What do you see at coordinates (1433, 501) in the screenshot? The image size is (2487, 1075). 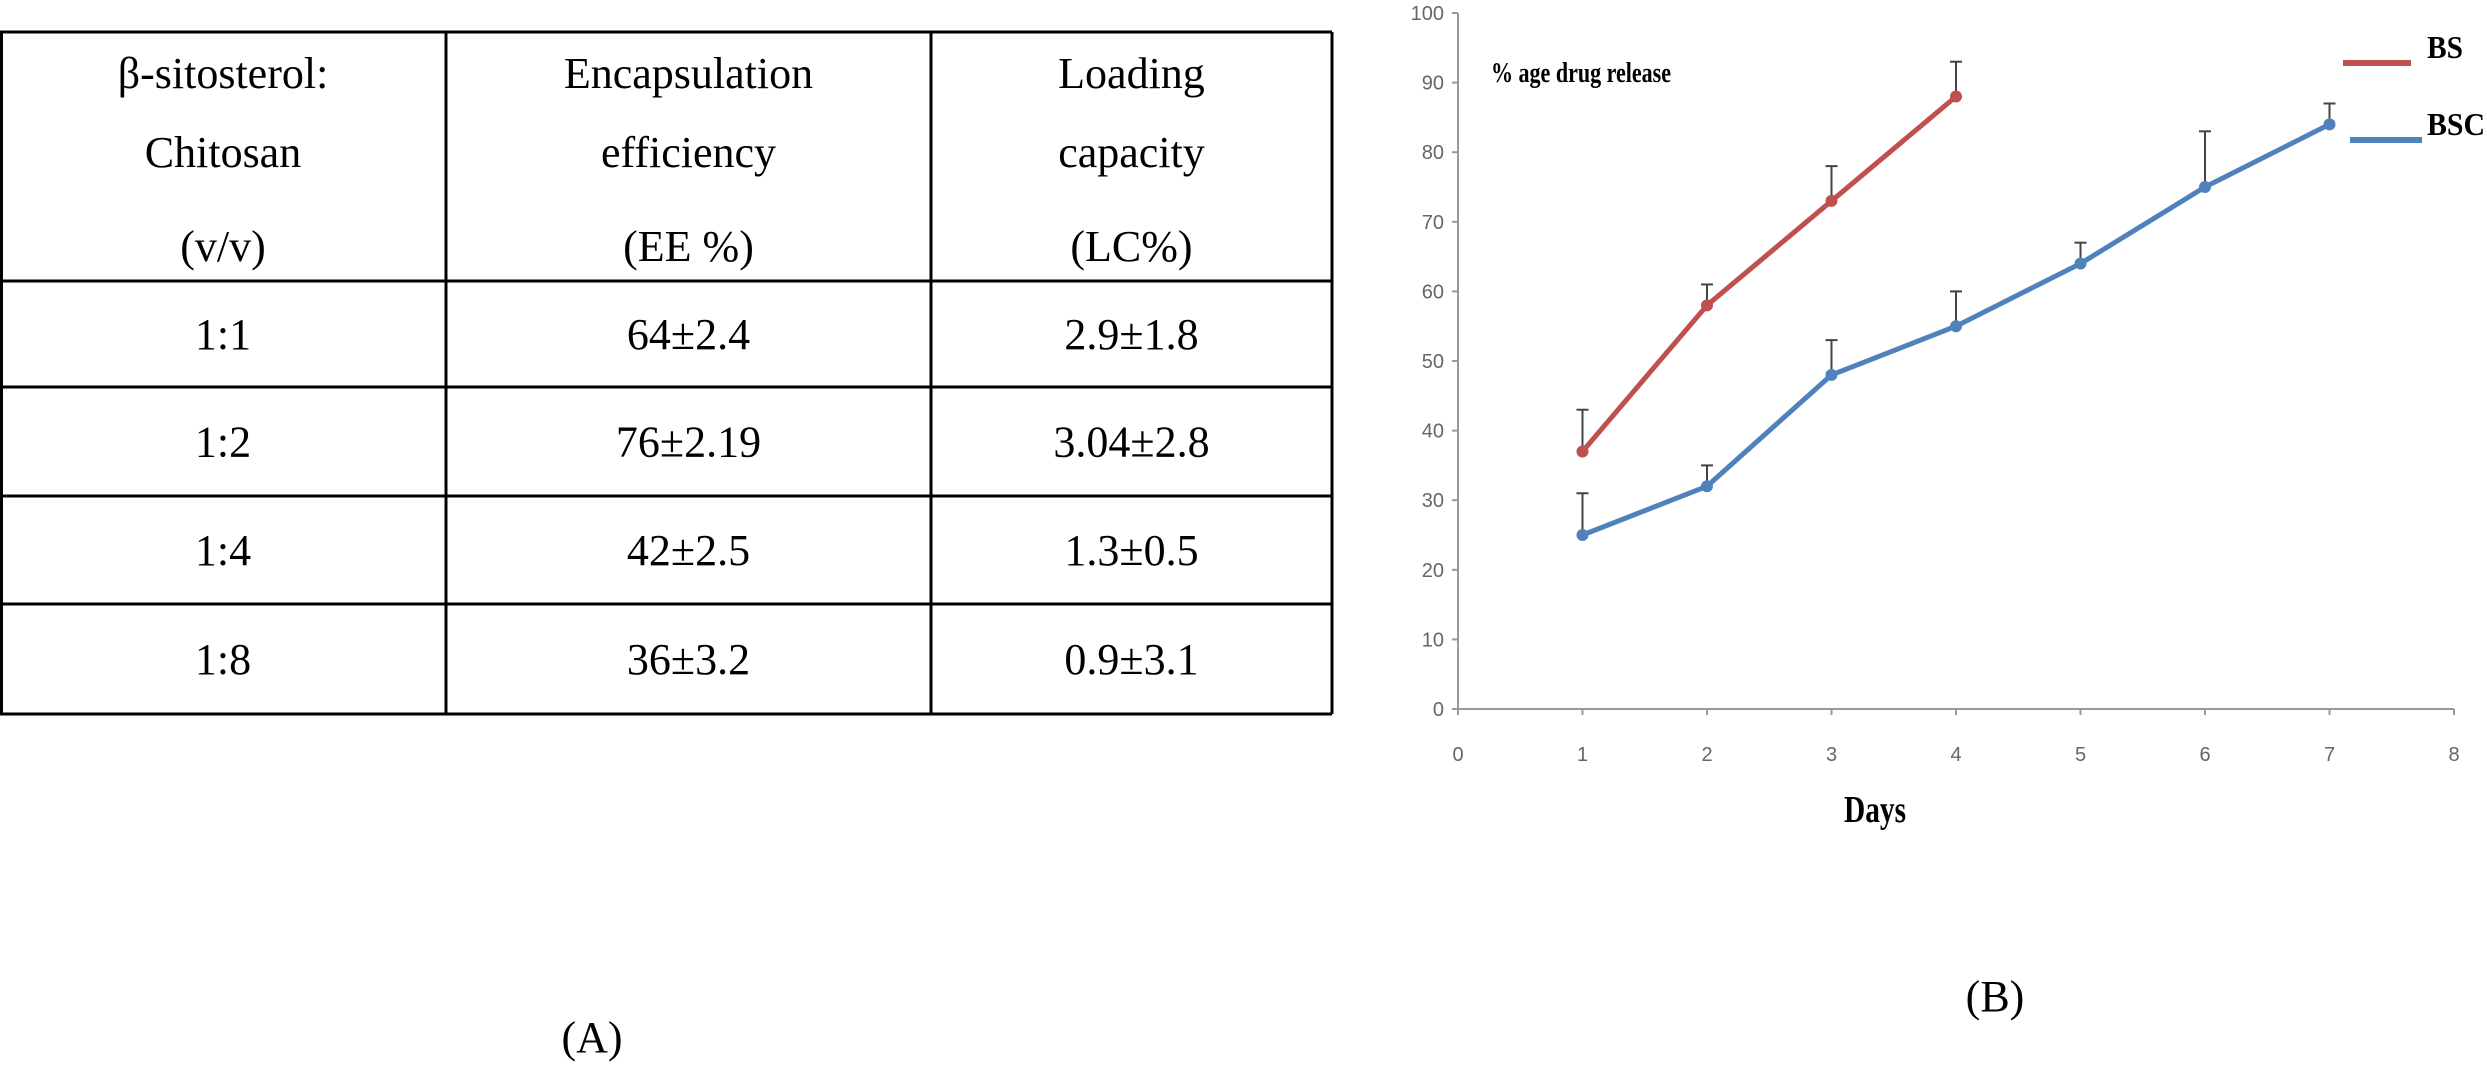 I see `y-tick-label: 30` at bounding box center [1433, 501].